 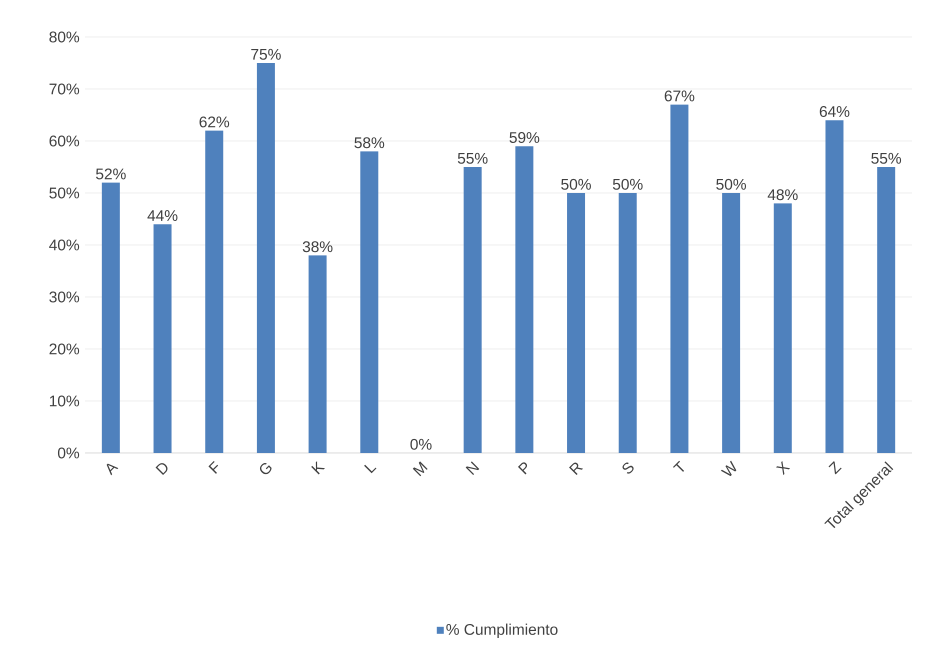 I want to click on x-tick-label: D, so click(x=162, y=469).